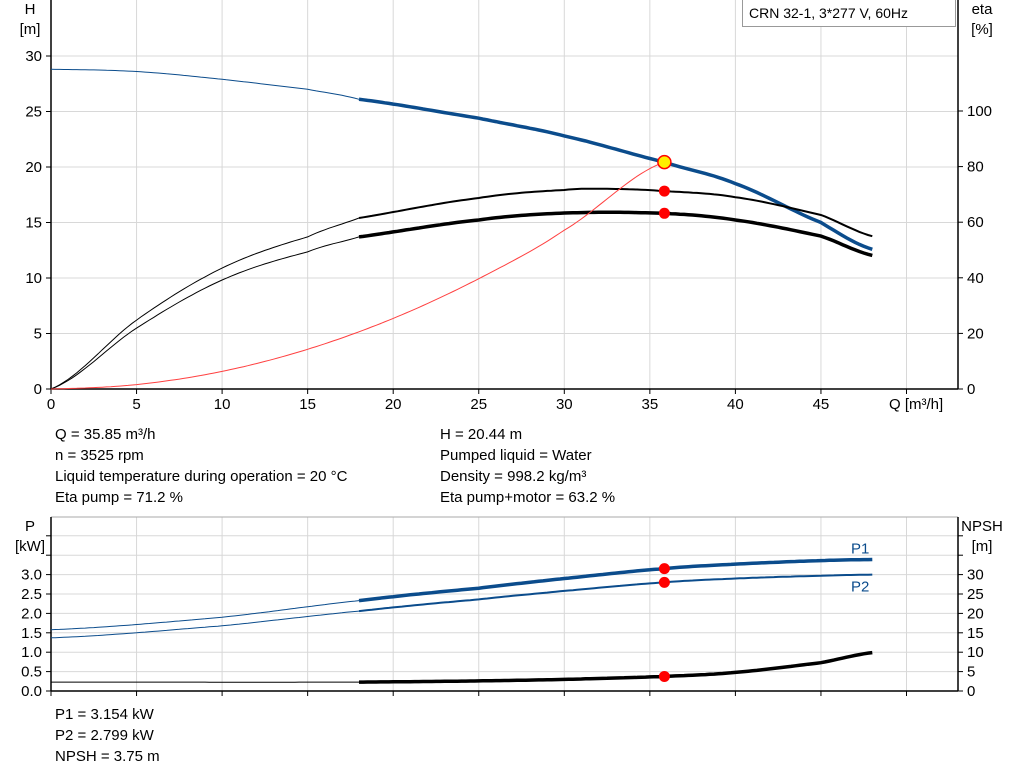 The image size is (1024, 781). I want to click on x-tick-label: 40, so click(735, 404).